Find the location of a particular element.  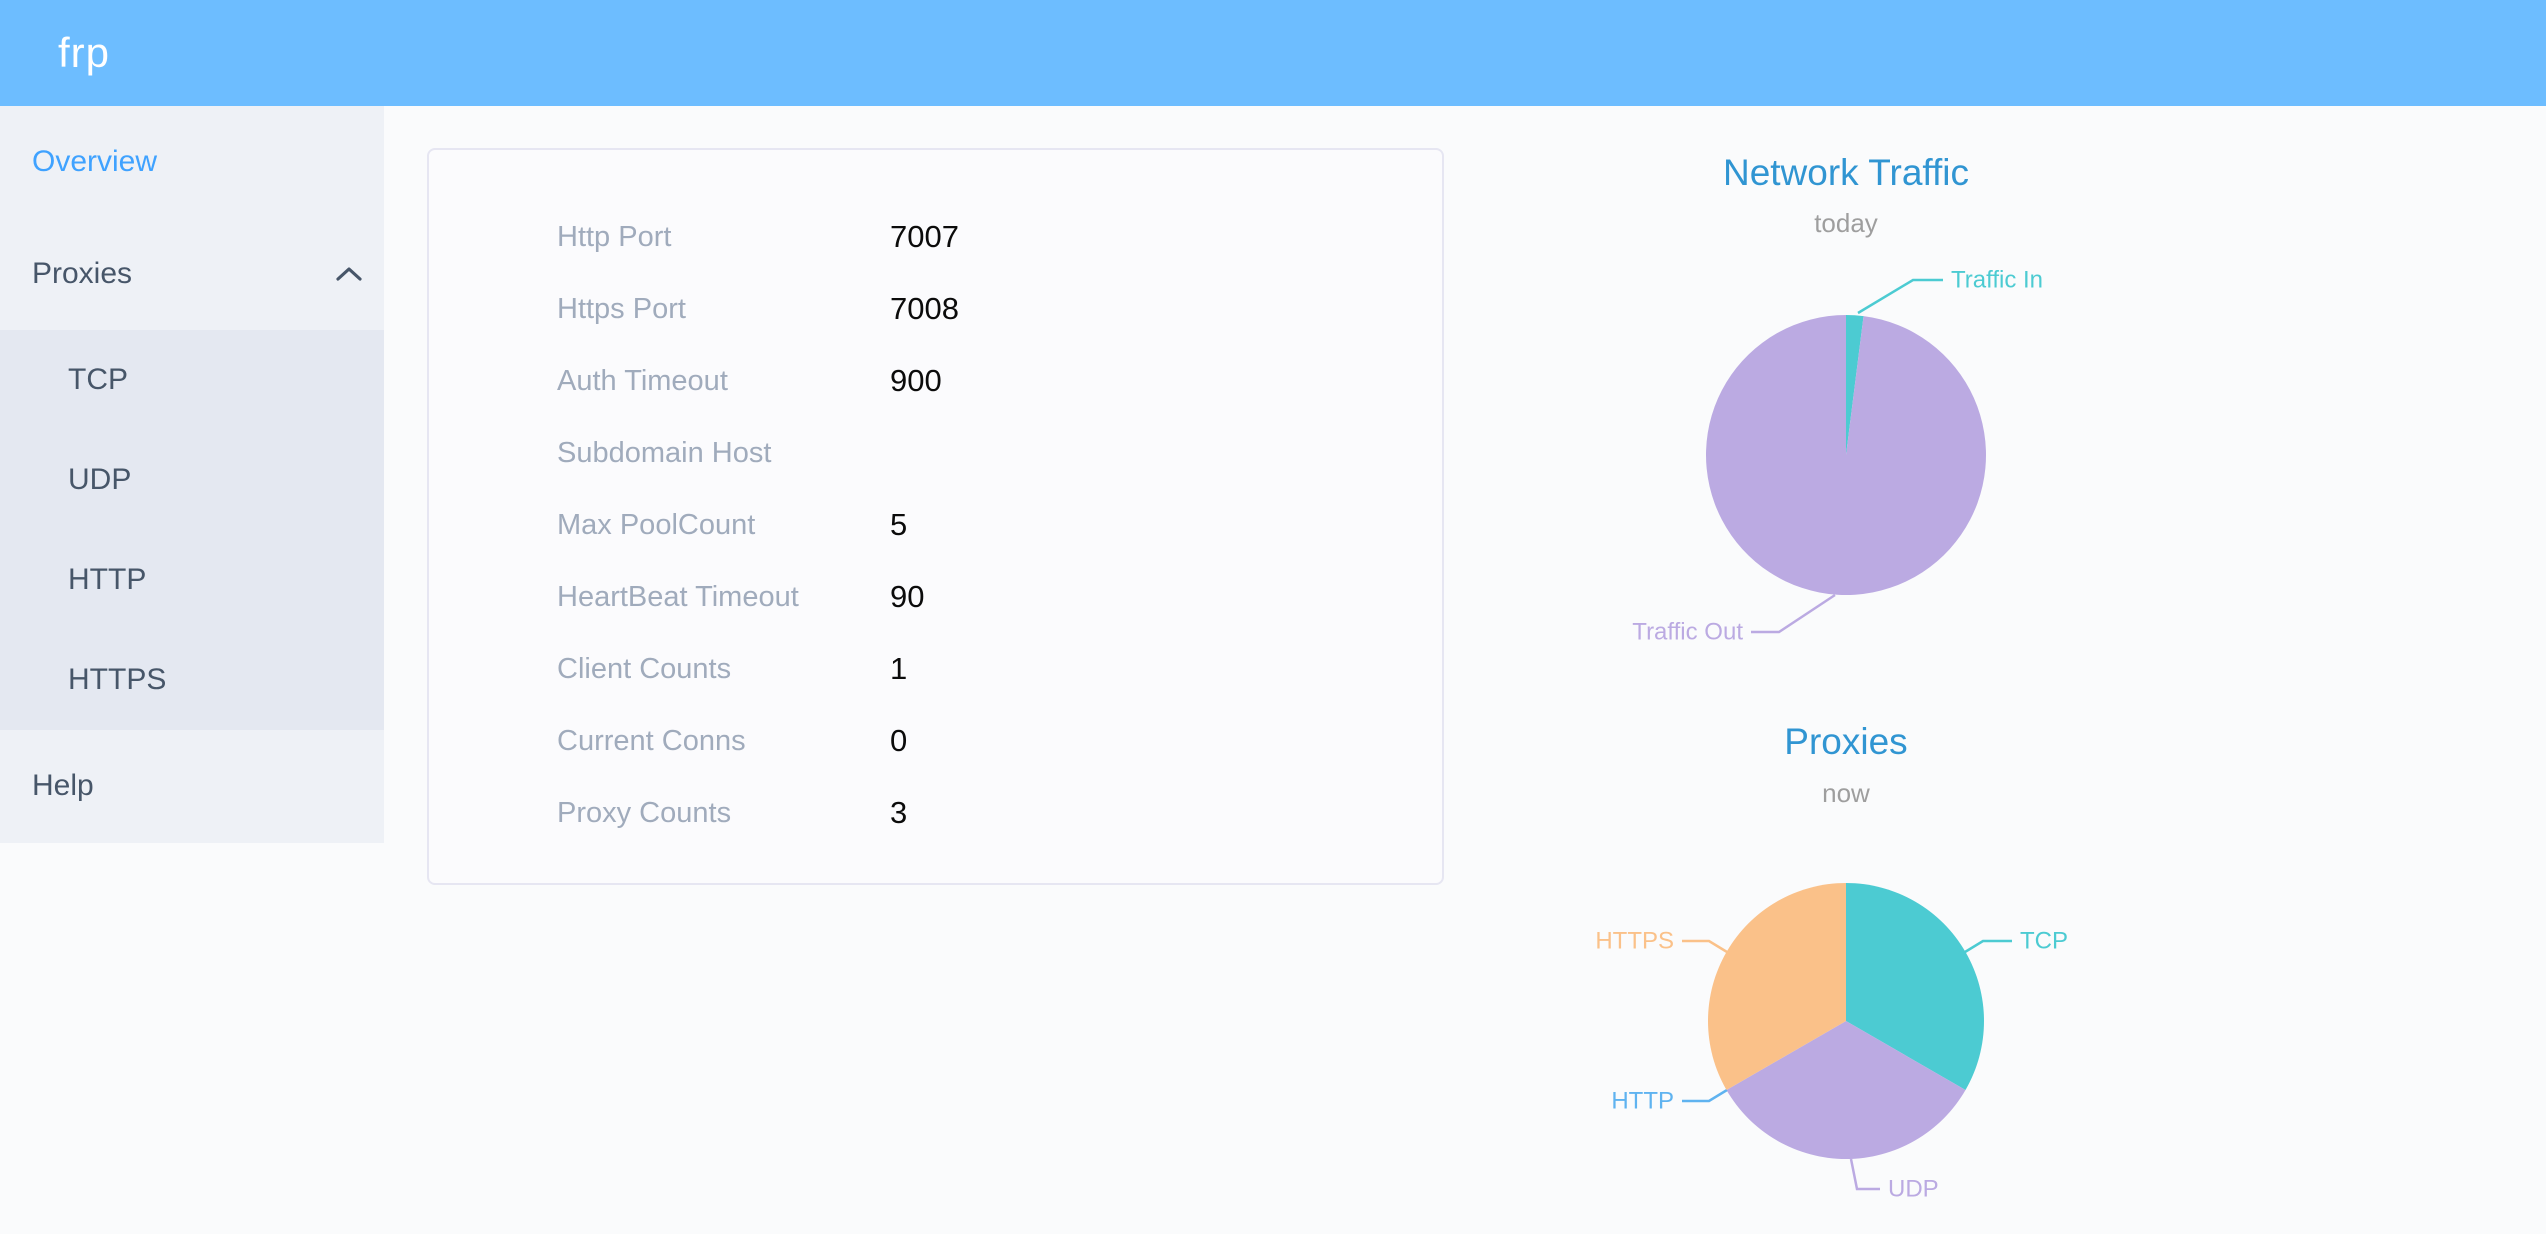

proxies-submenu: TCP UDP HTTP HTTPS is located at coordinates (192, 530).